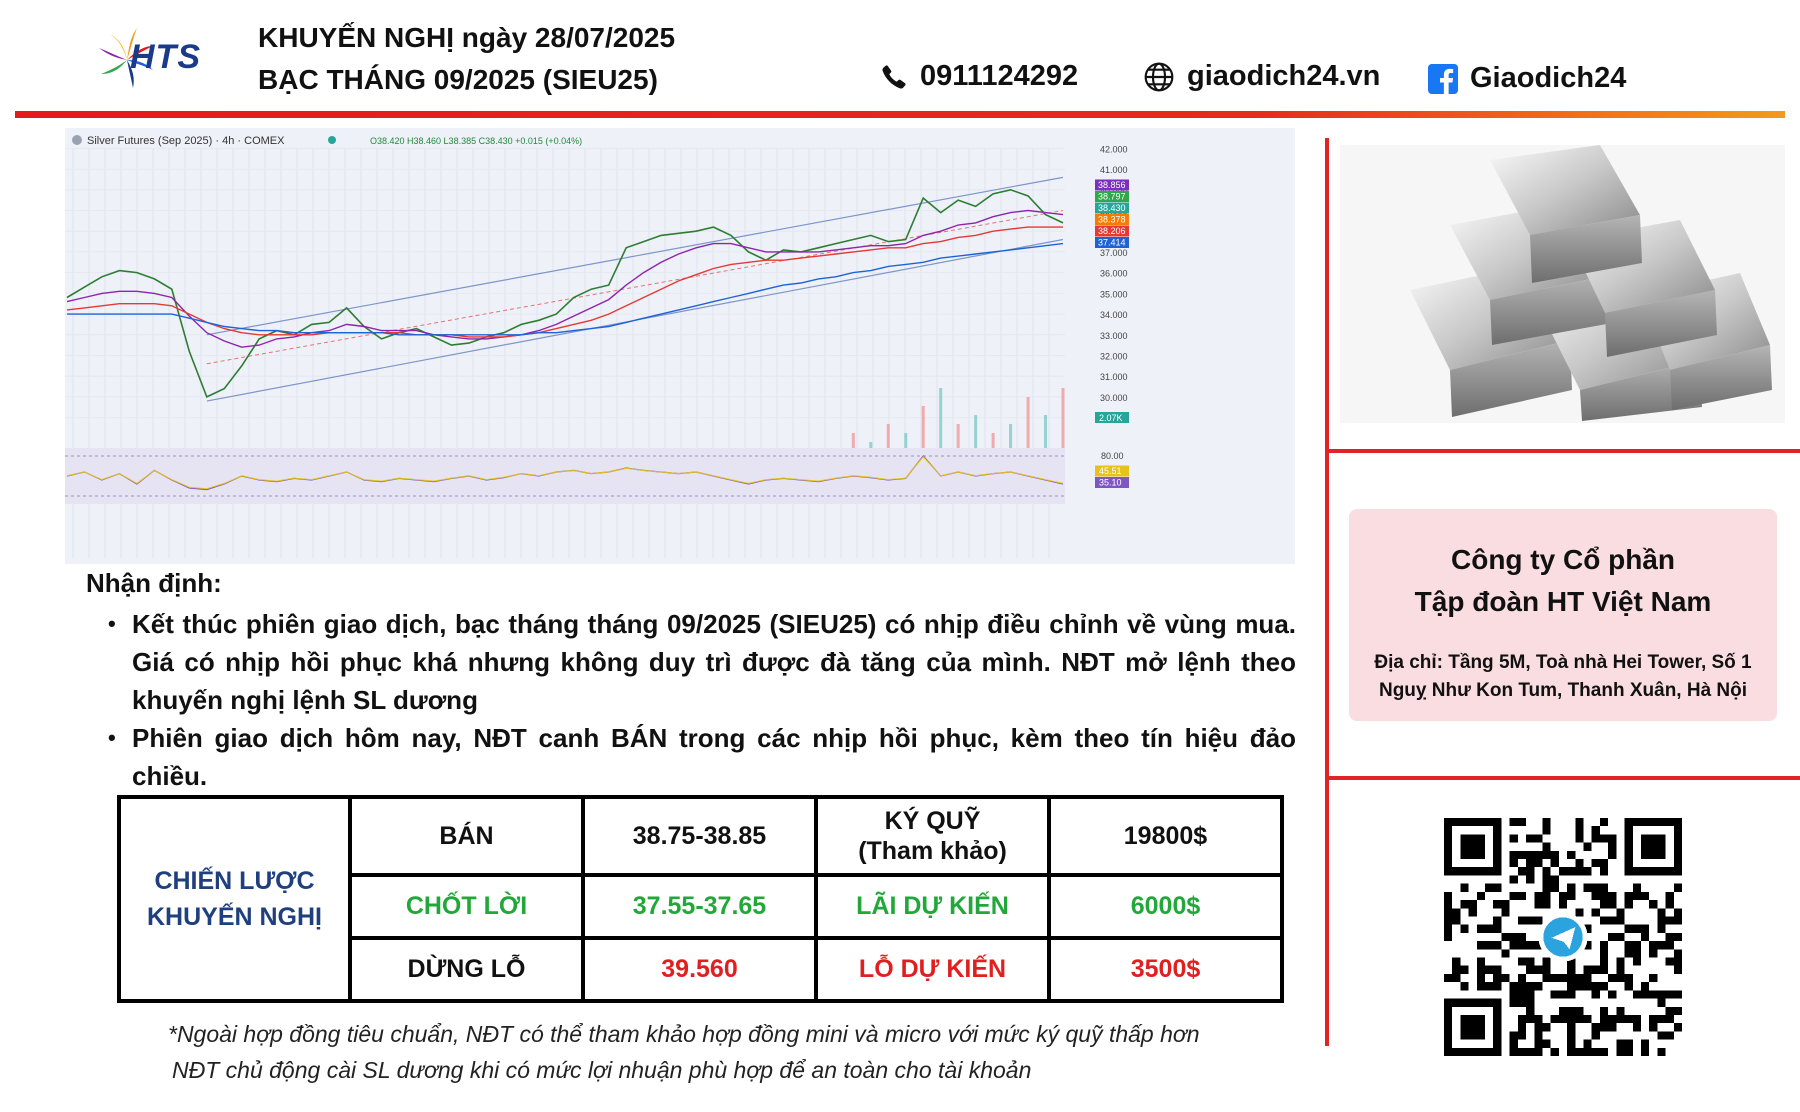  What do you see at coordinates (1114, 315) in the screenshot?
I see `price-tick-label: 34.000` at bounding box center [1114, 315].